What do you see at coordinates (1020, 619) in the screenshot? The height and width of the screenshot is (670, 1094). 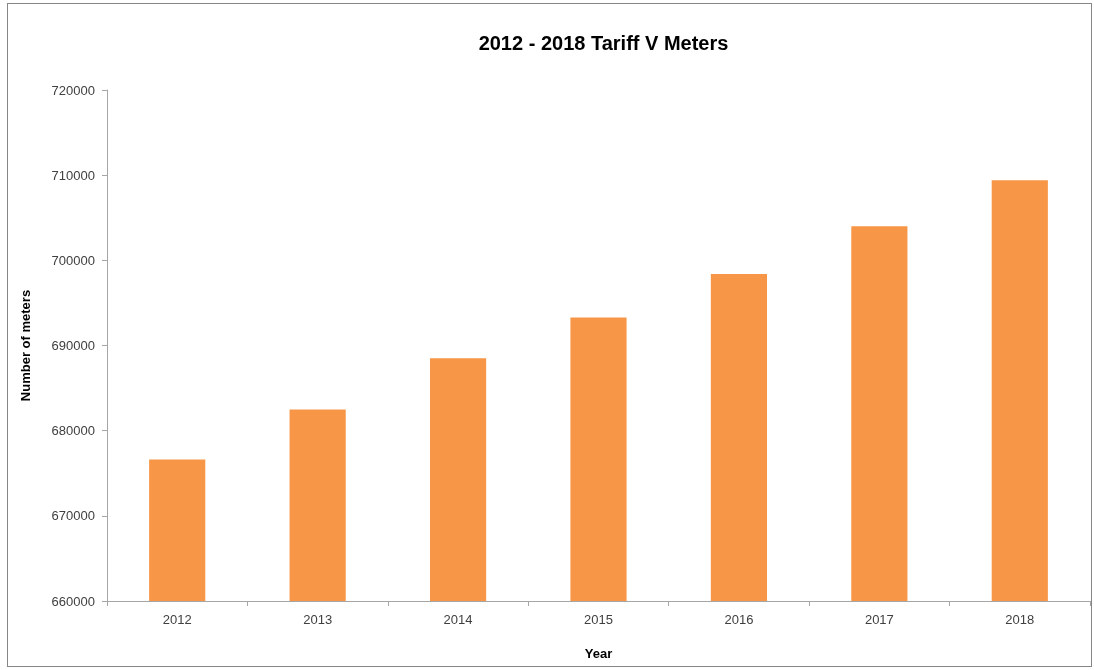 I see `x-tick-label: 2018` at bounding box center [1020, 619].